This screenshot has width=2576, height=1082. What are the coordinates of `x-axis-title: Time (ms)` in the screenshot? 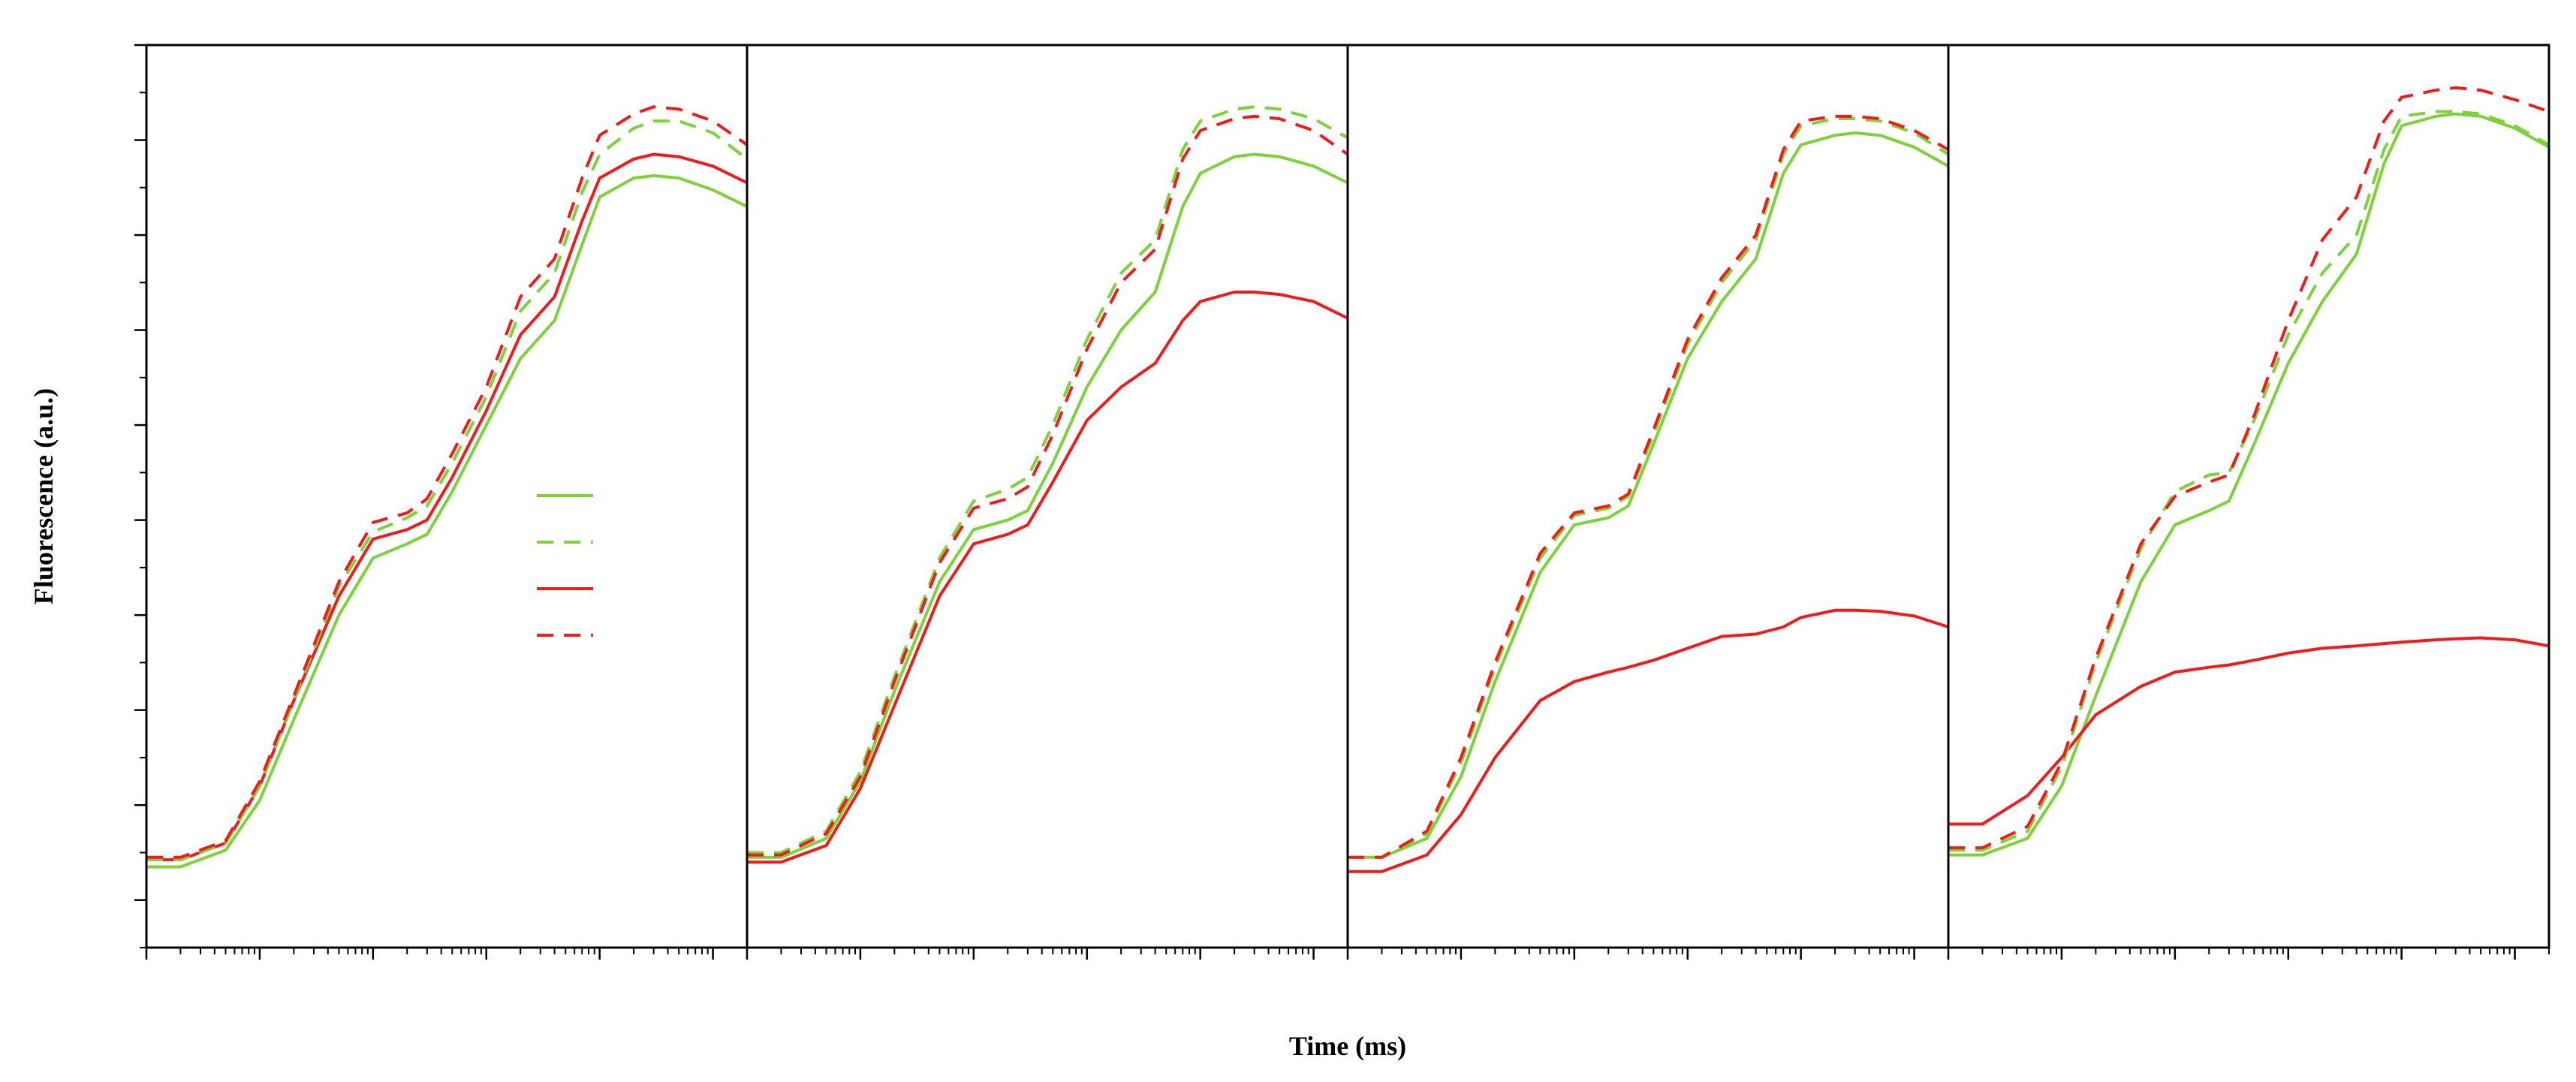 It's located at (1347, 1046).